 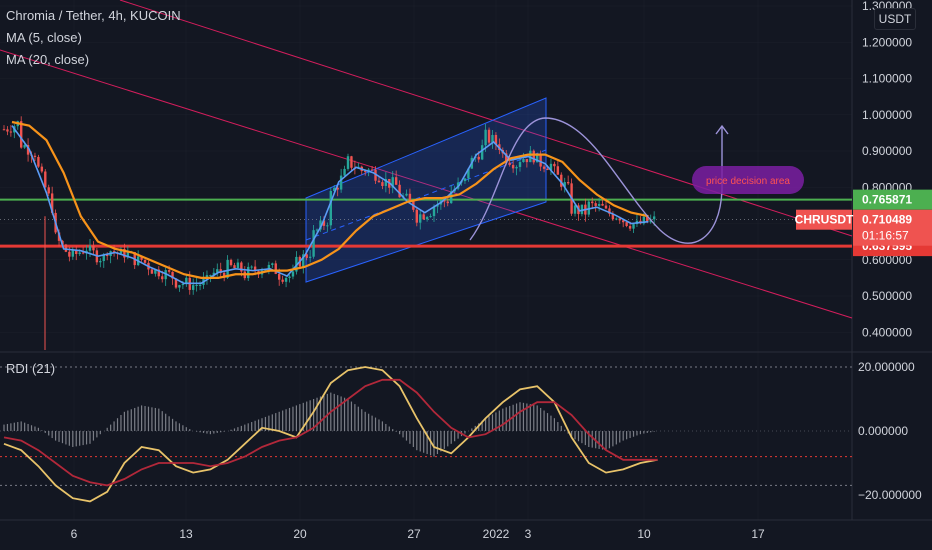 I want to click on price-tick-label: 1.200000, so click(x=887, y=42).